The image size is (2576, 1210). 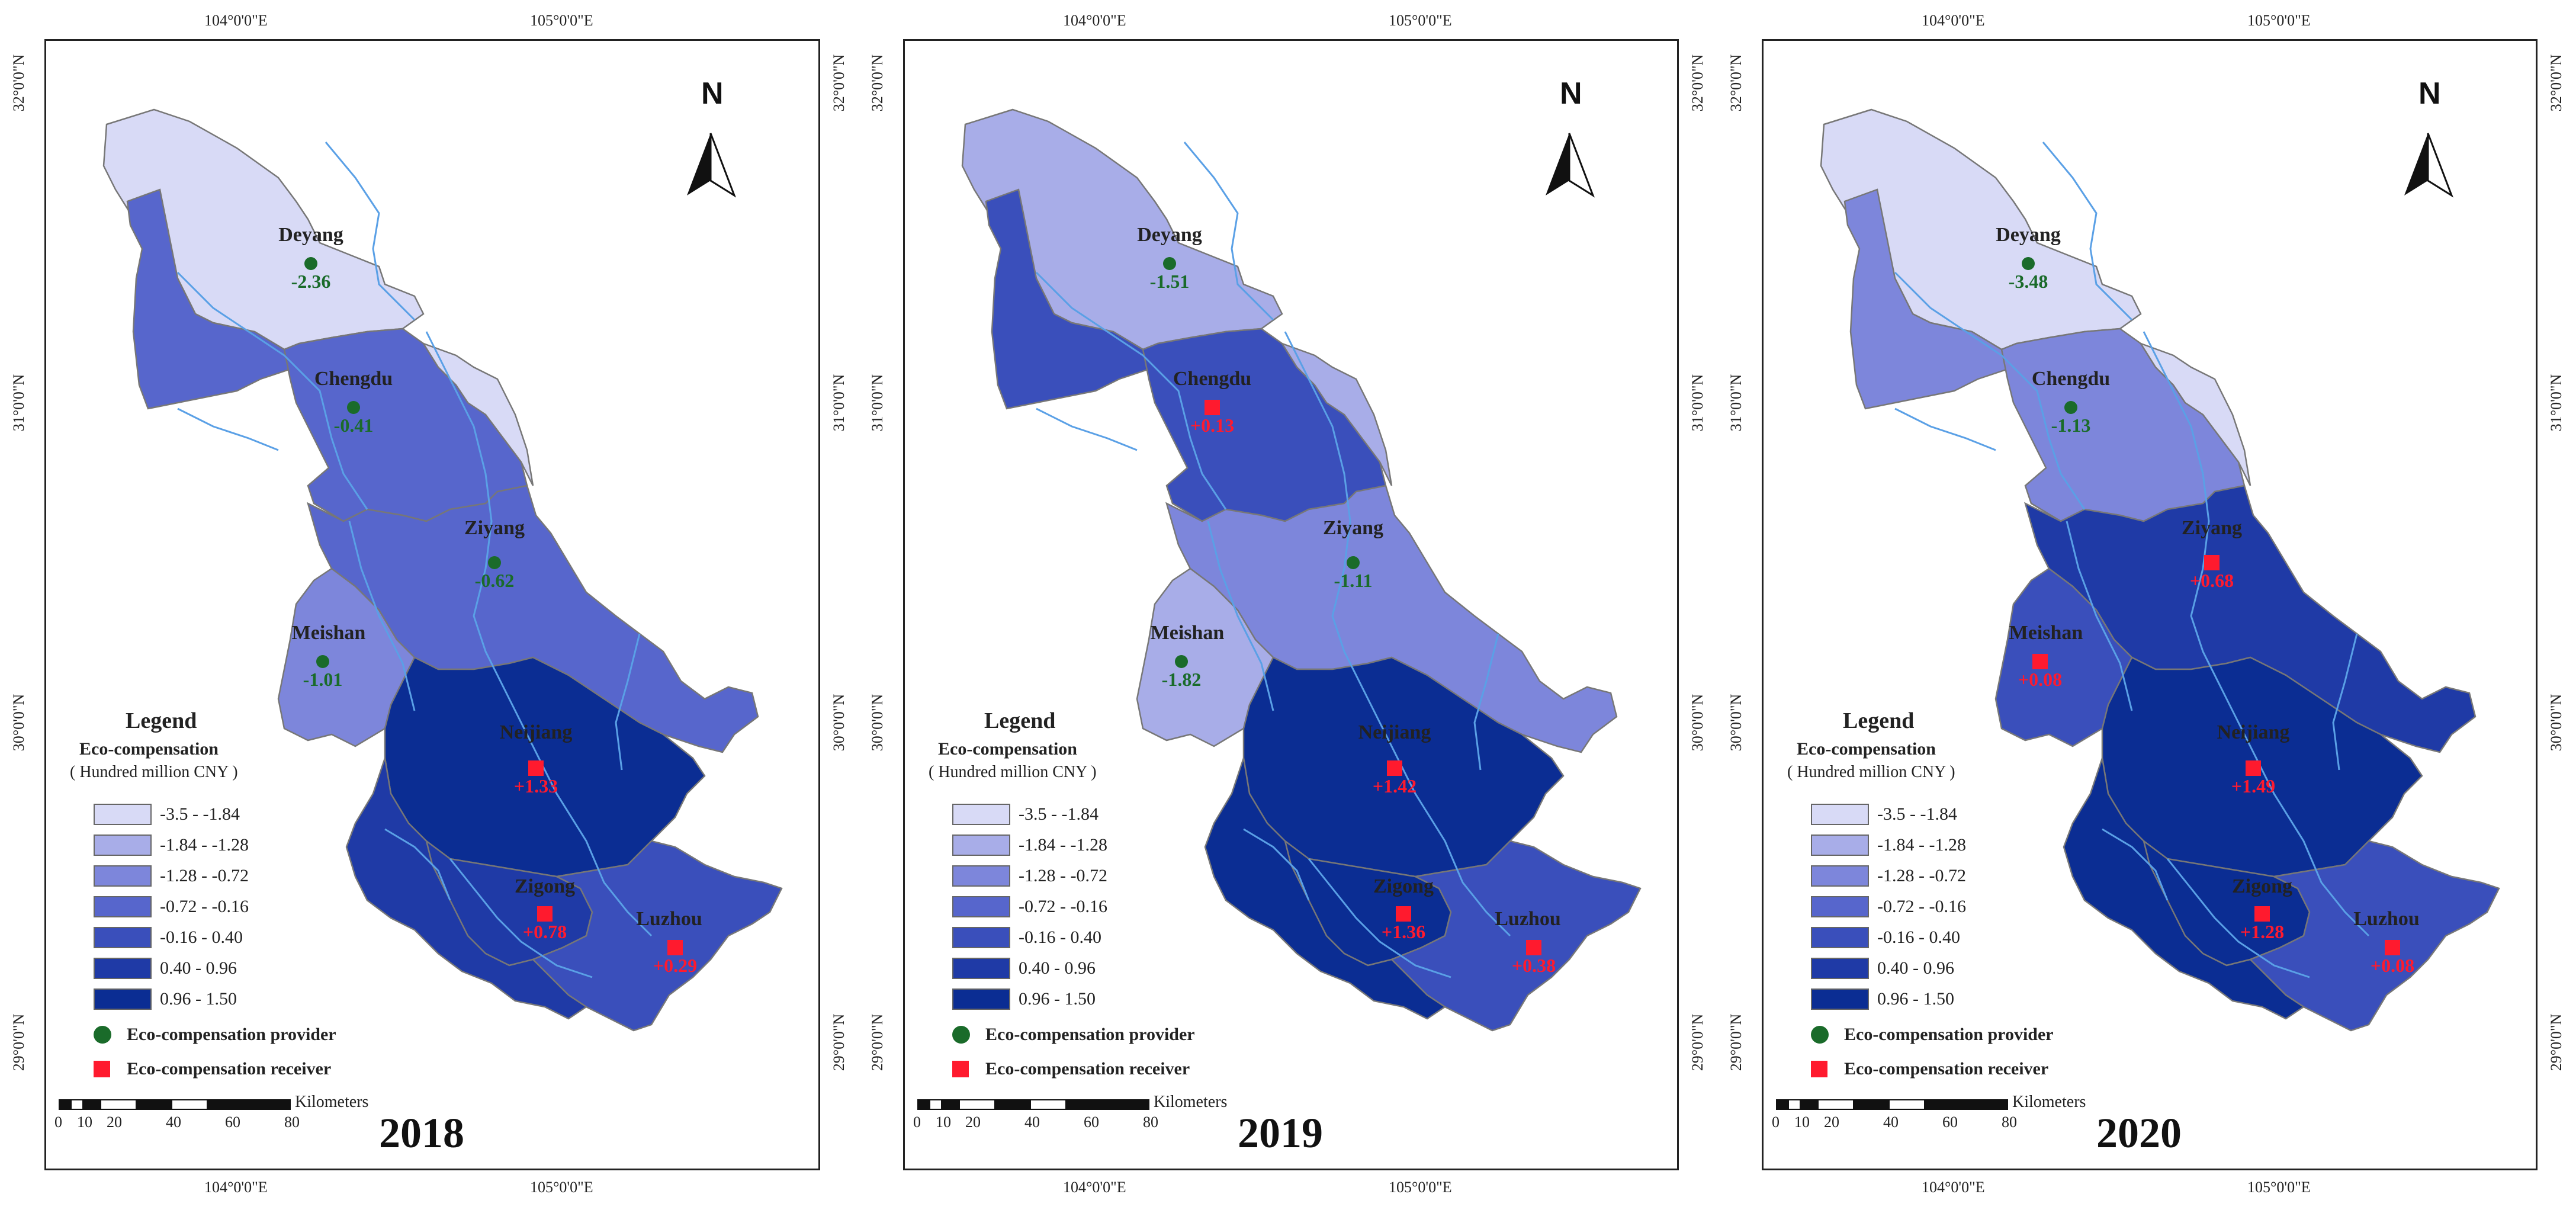 I want to click on legend-subtitle: Eco-compensation, so click(x=149, y=749).